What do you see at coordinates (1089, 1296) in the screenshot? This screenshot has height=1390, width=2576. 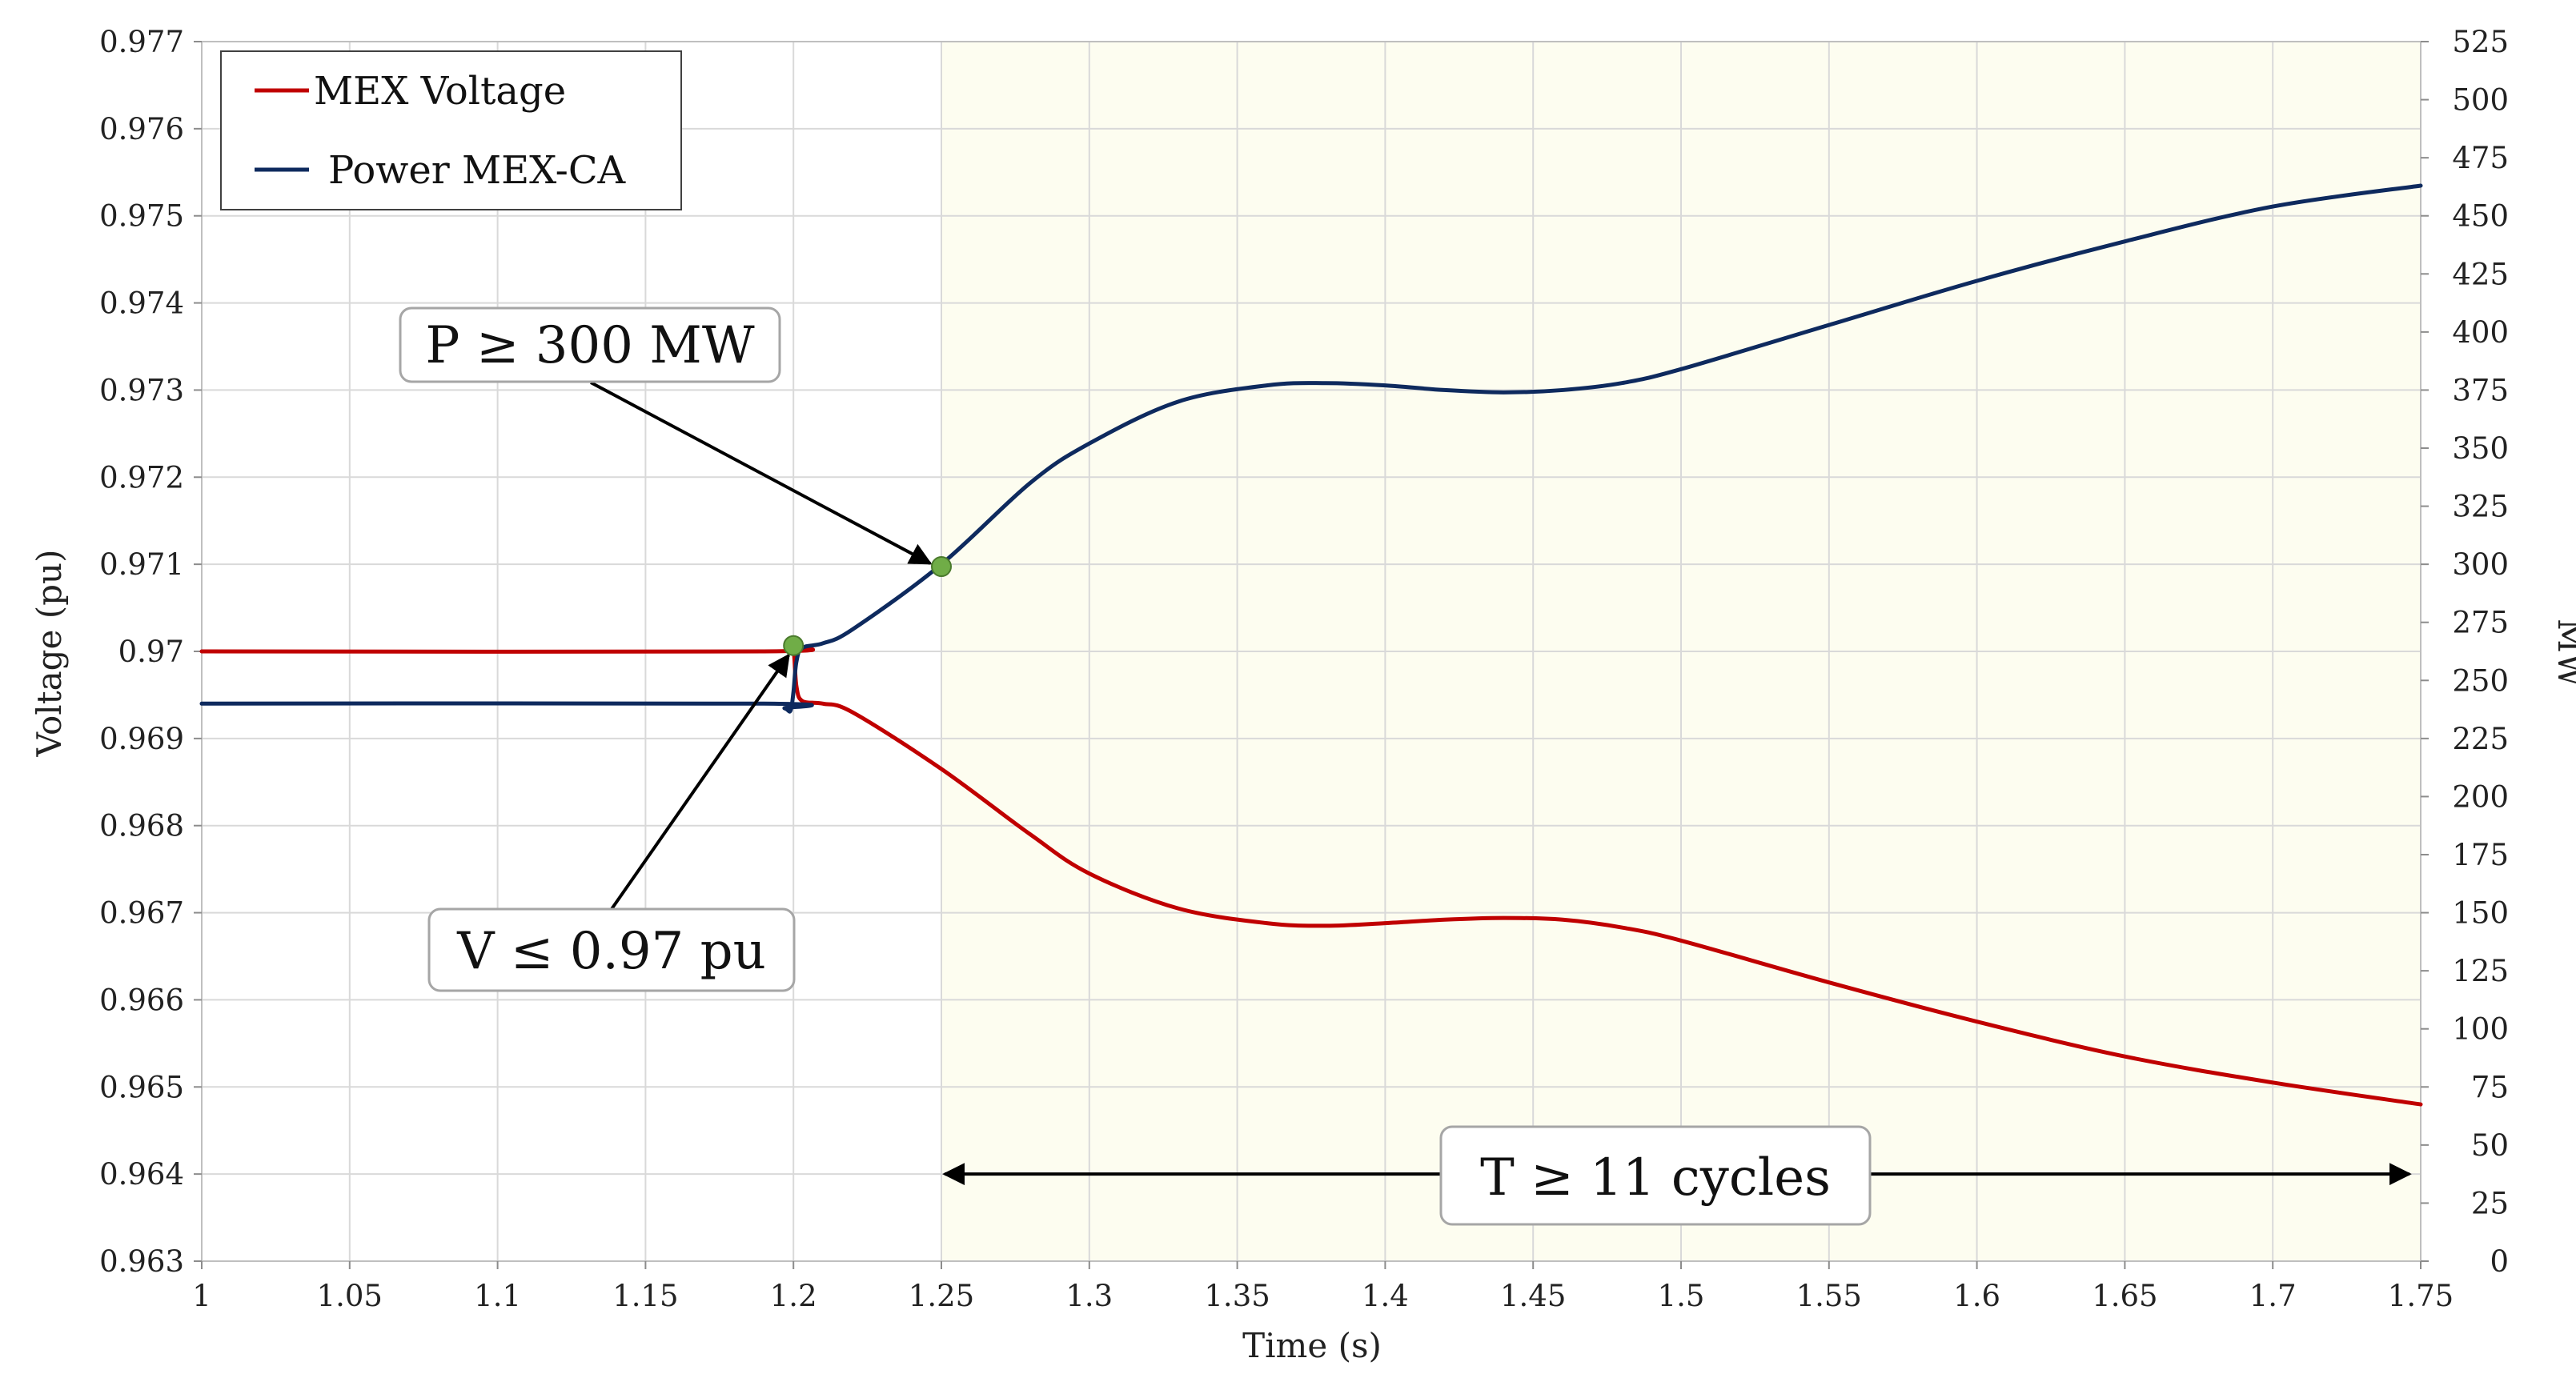 I see `x-tick-label: 1.3` at bounding box center [1089, 1296].